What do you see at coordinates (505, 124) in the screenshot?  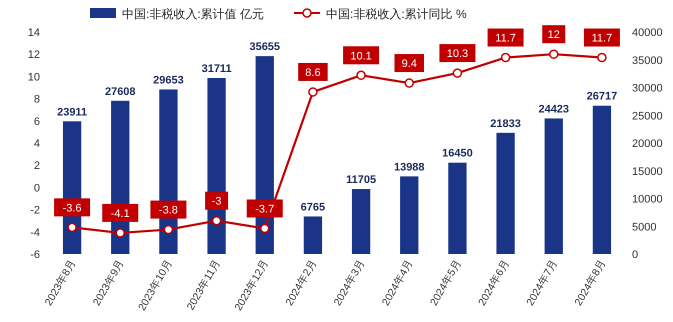 I see `data-label: 21833` at bounding box center [505, 124].